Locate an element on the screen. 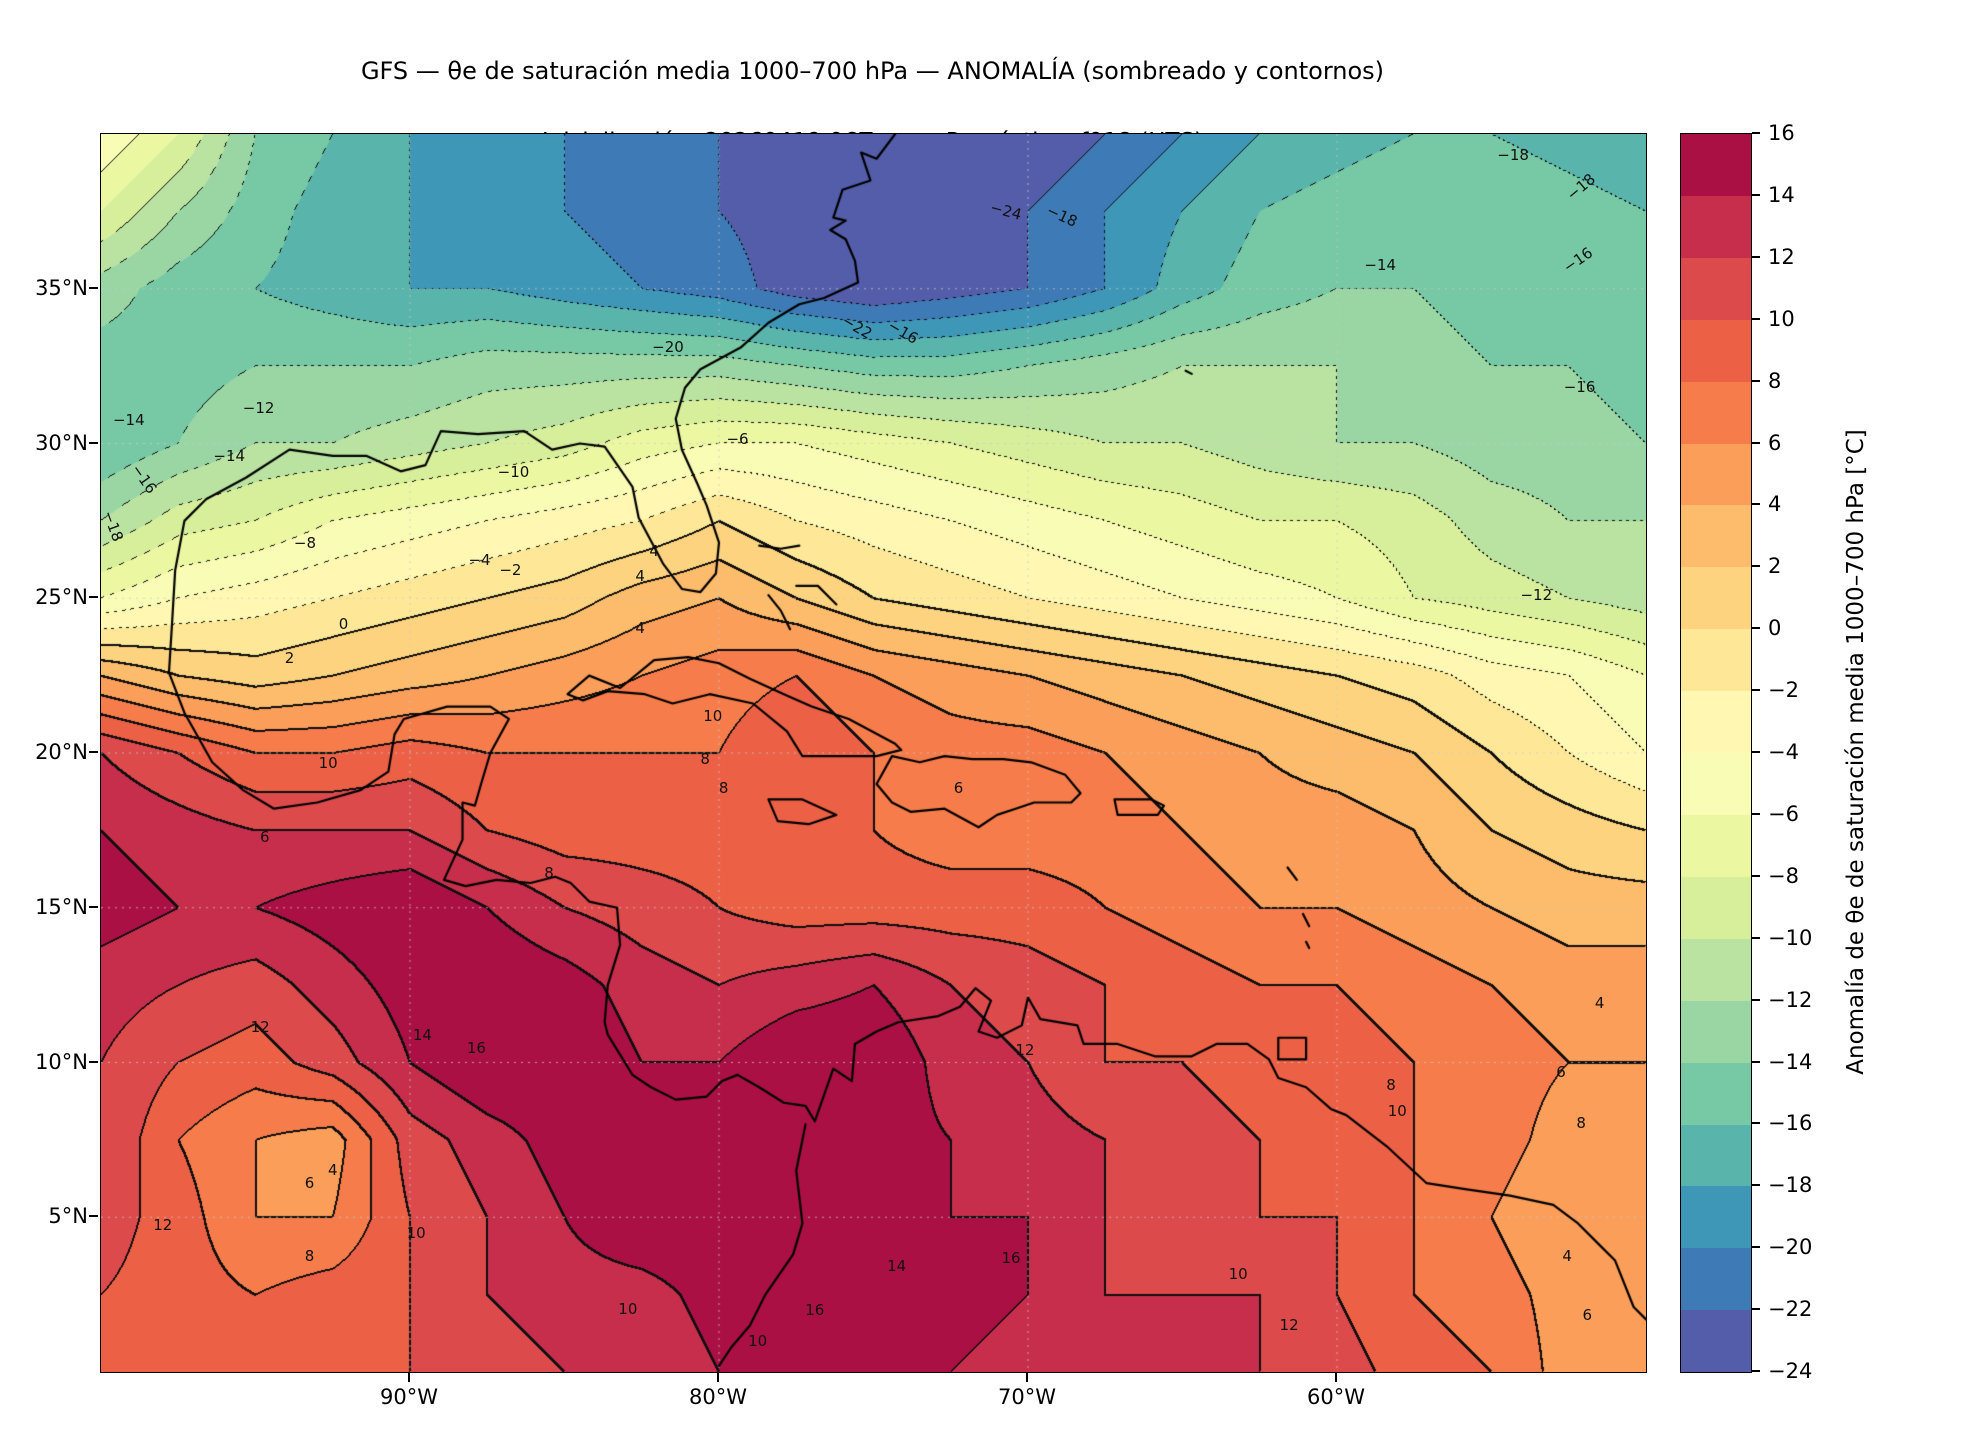  colorbar is located at coordinates (1716, 753).